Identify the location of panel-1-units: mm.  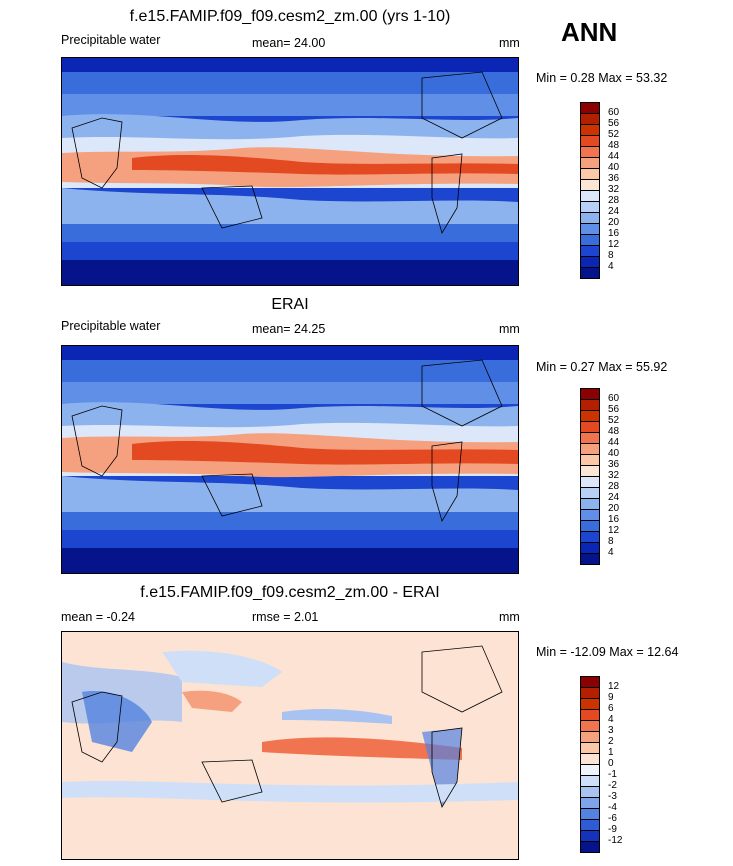
(509, 43).